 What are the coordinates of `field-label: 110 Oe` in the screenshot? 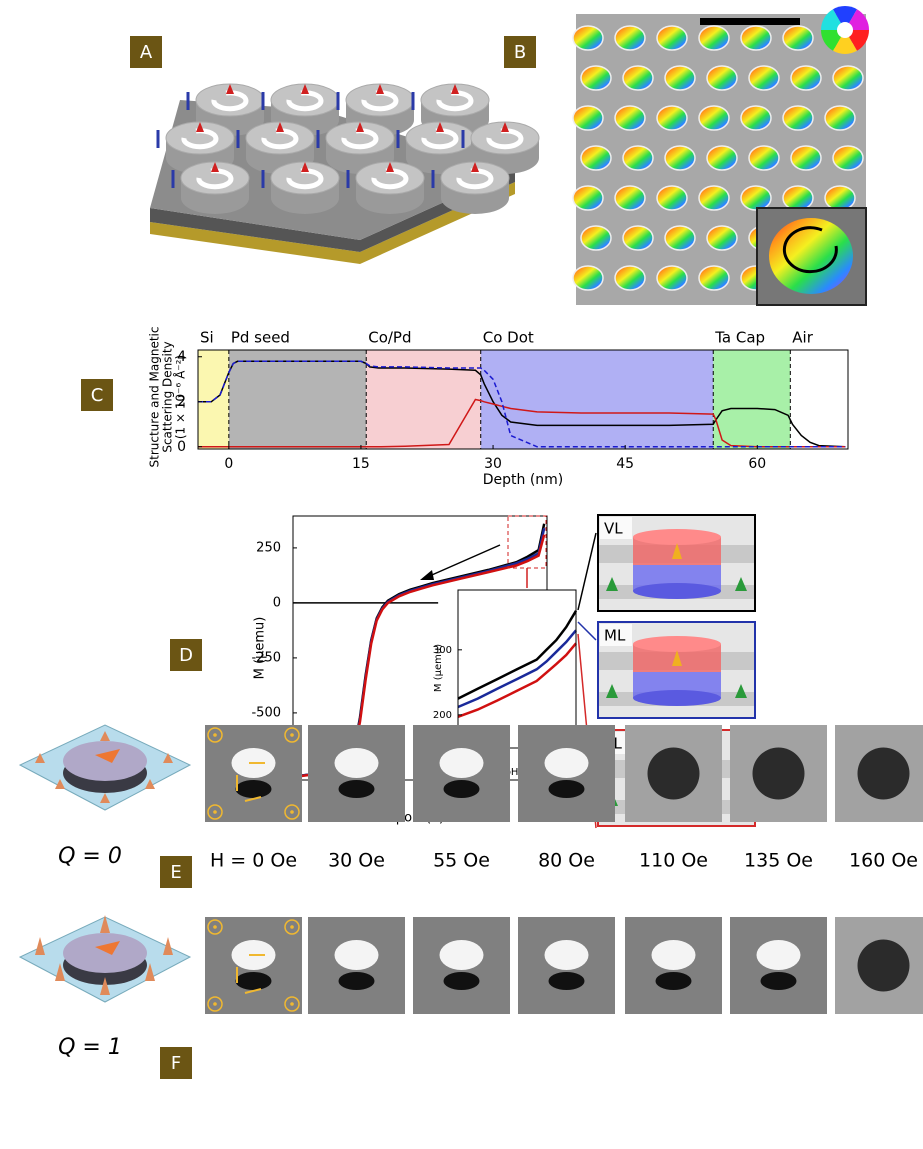 It's located at (673, 861).